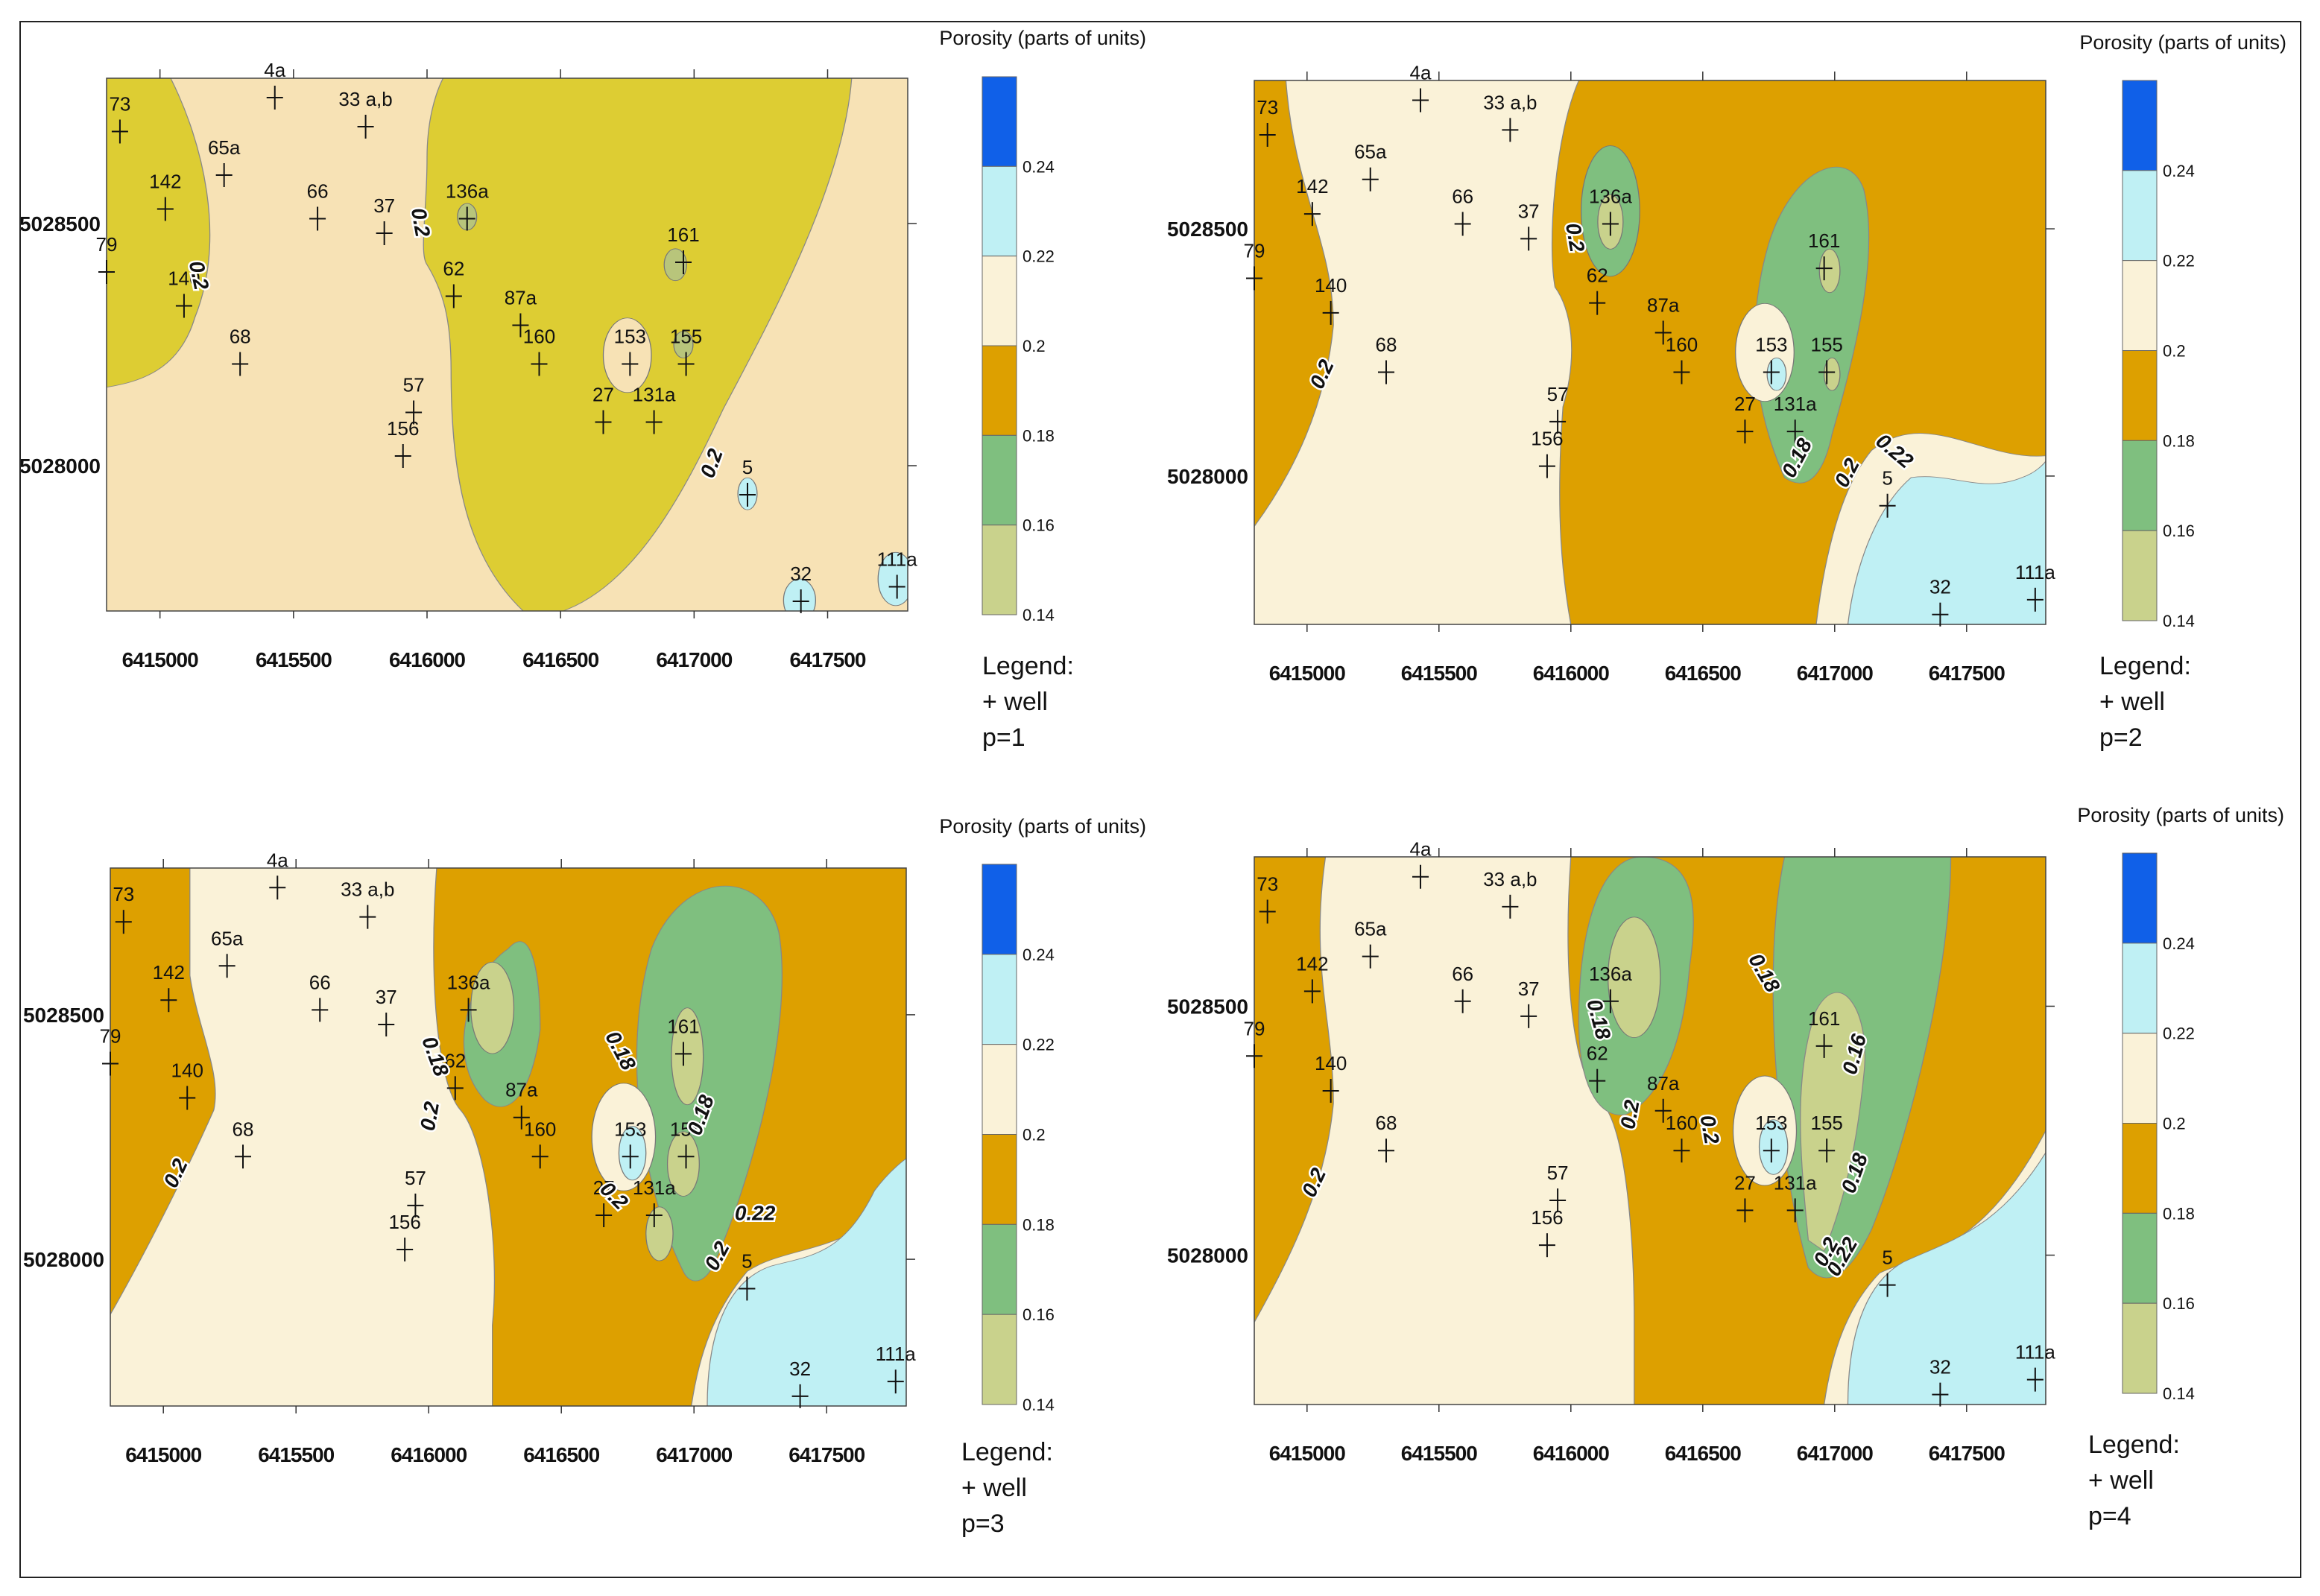 The width and height of the screenshot is (2320, 1596). What do you see at coordinates (540, 1143) in the screenshot?
I see `well-marker: 160` at bounding box center [540, 1143].